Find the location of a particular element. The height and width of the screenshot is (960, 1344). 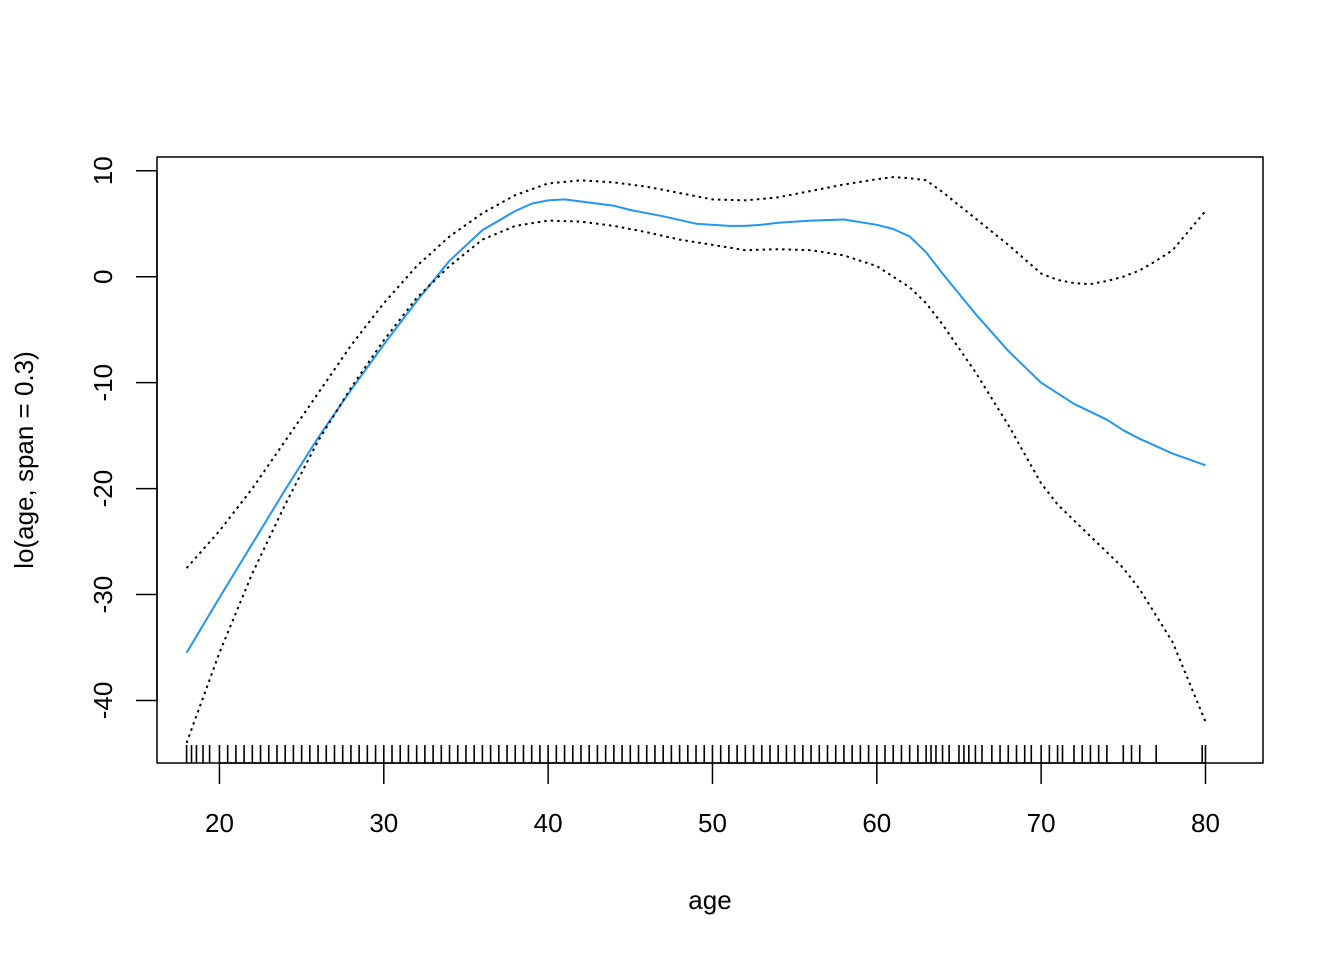

y-tick-label: -10 is located at coordinates (103, 383).